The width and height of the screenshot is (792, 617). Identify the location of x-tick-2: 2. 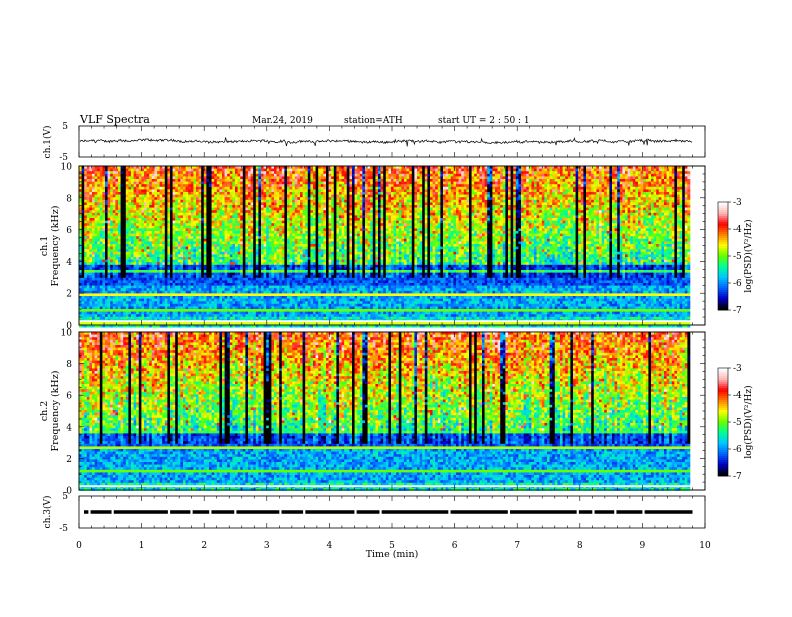
(204, 546).